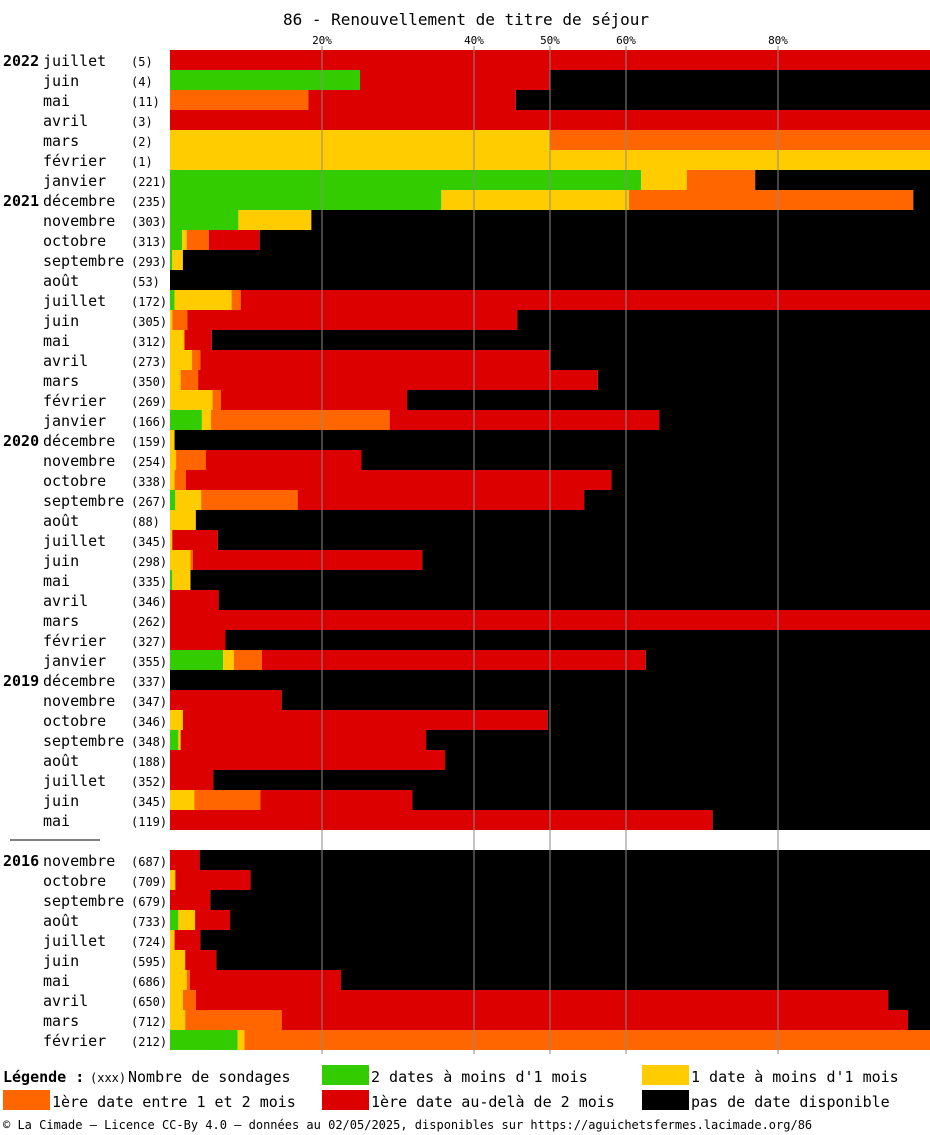 This screenshot has height=1135, width=930. I want to click on month-label: août, so click(61, 921).